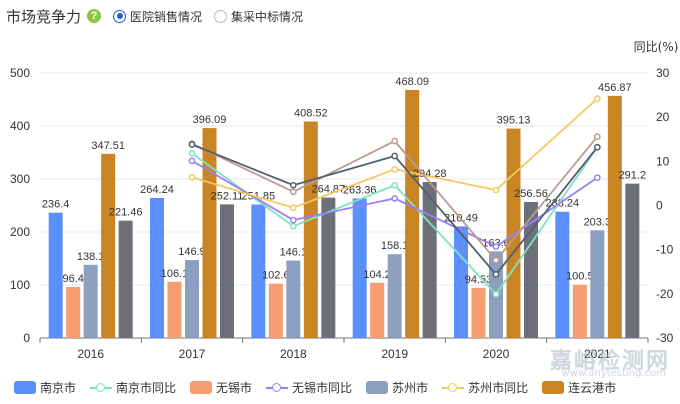  Describe the element at coordinates (340, 16) in the screenshot. I see `header: 市场竞争力 ? 医院销售情况 集采中标情况` at that location.